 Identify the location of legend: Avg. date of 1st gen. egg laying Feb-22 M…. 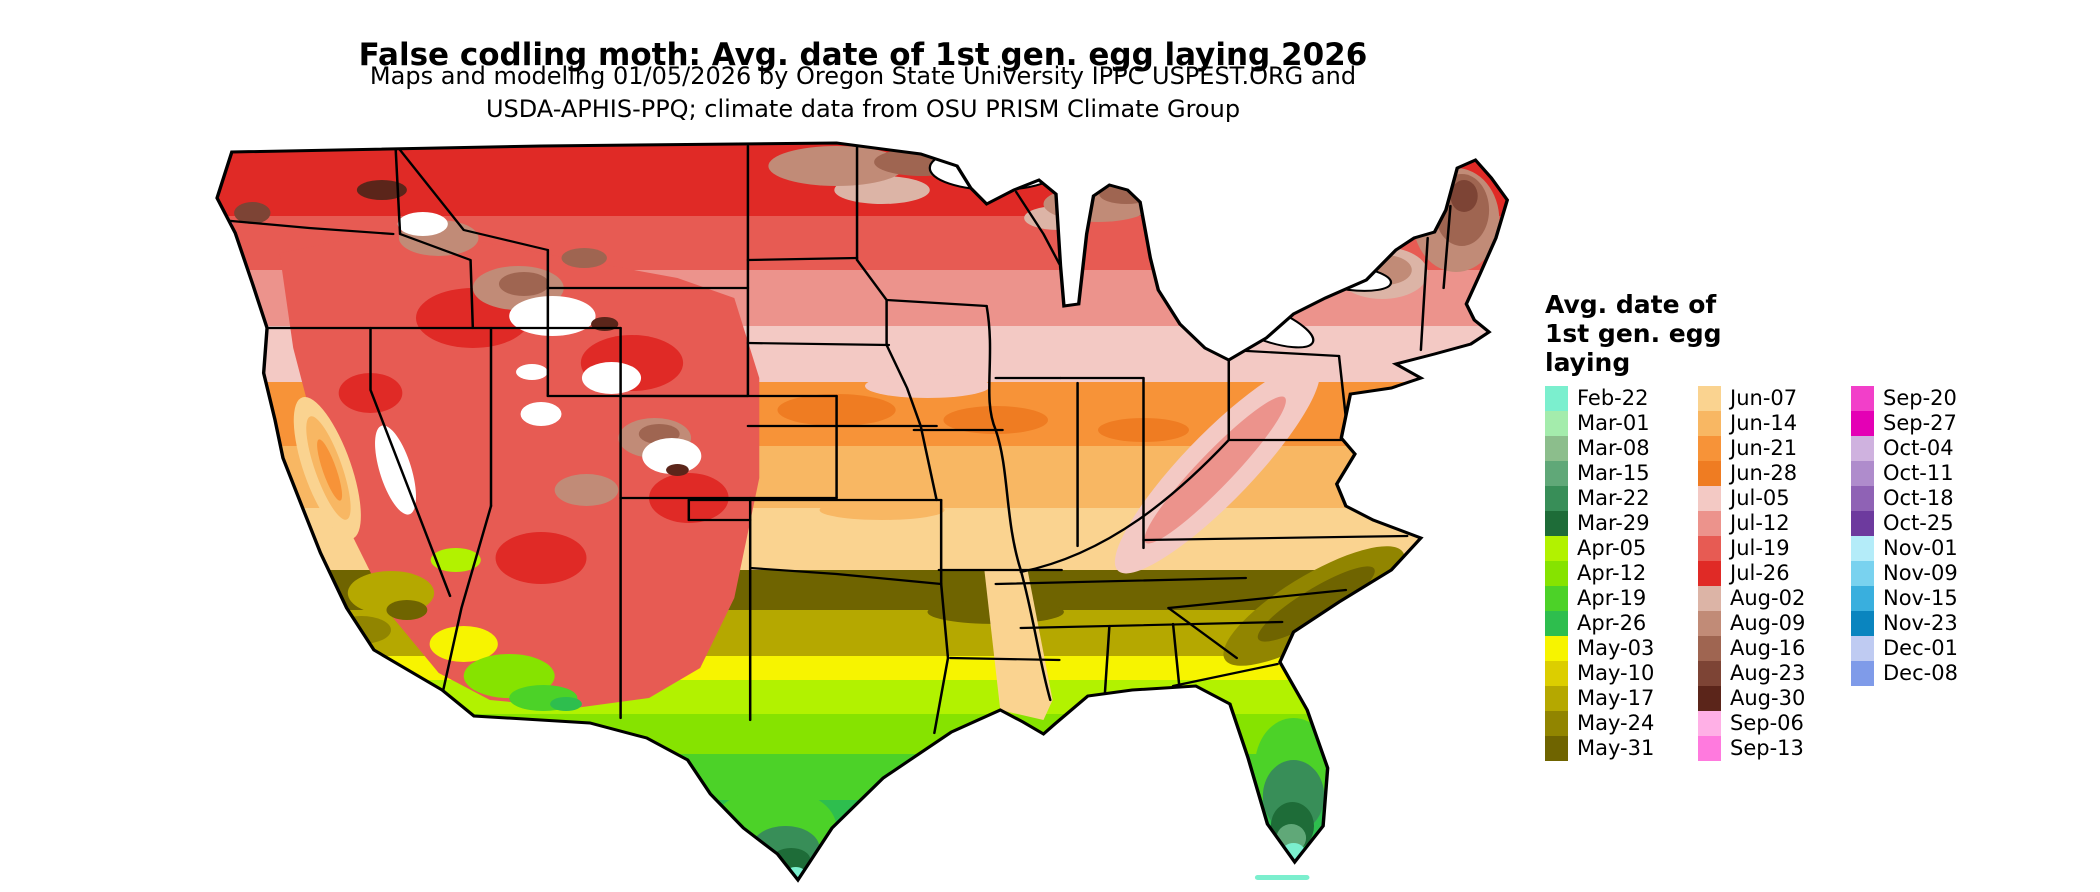
(1774, 525).